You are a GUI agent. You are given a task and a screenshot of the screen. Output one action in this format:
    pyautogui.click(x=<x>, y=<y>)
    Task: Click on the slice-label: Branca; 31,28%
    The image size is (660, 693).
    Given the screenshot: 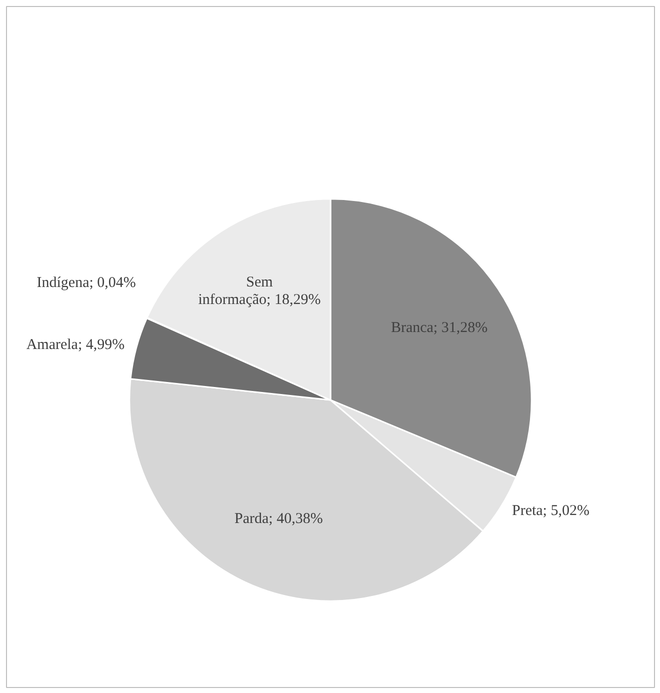 What is the action you would take?
    pyautogui.click(x=439, y=328)
    